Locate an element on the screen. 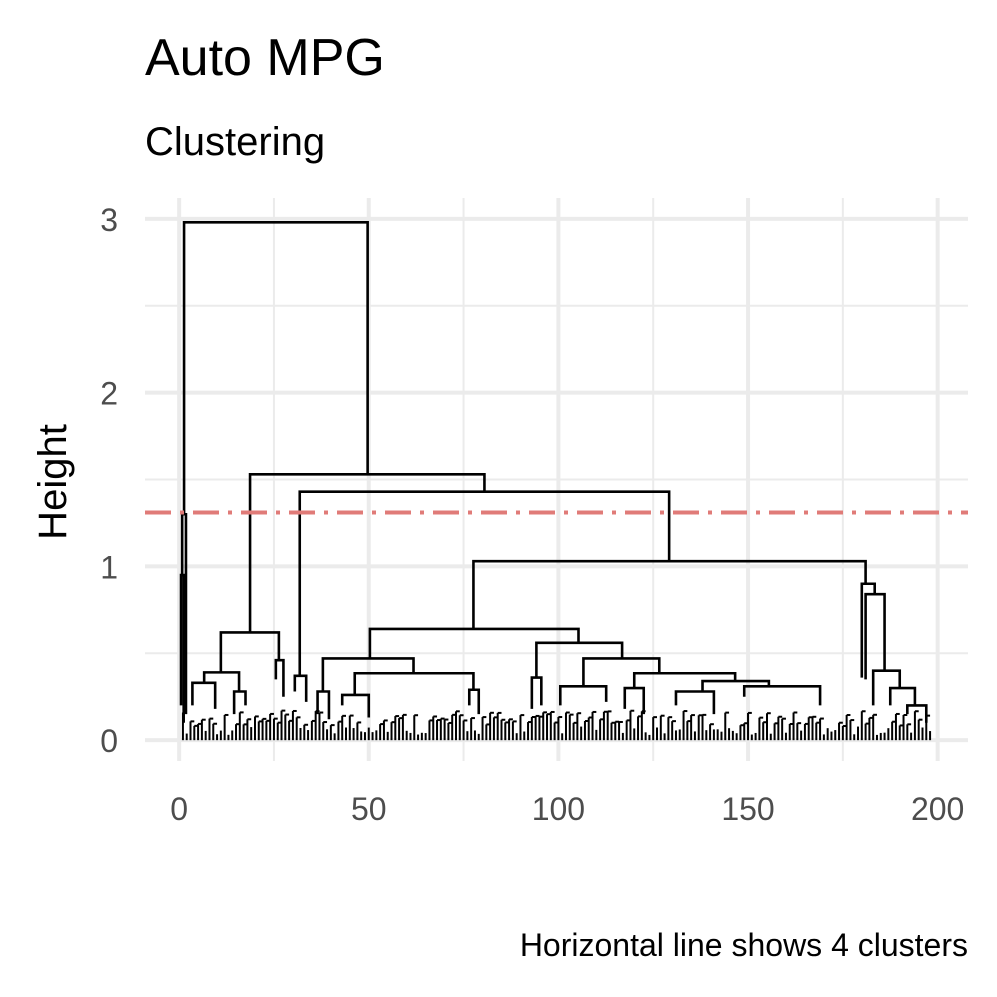  y-tick-label: 3 is located at coordinates (109, 220).